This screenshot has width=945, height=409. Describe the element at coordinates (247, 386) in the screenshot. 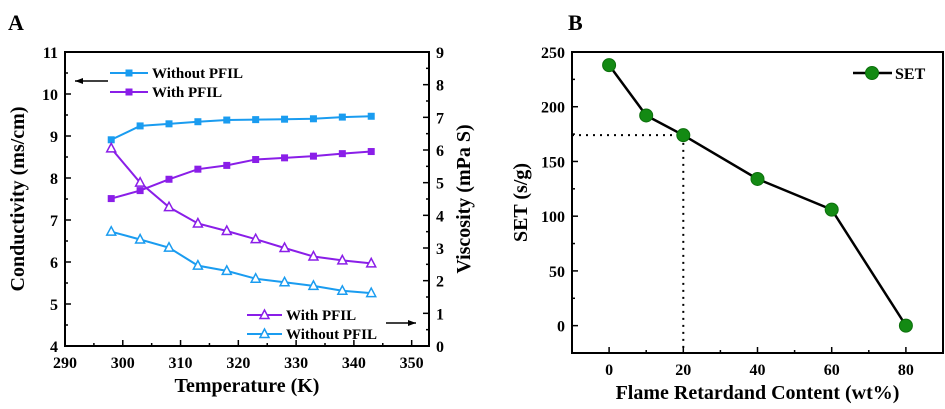

I see `x-axis-label-a: Temperature (K)` at that location.